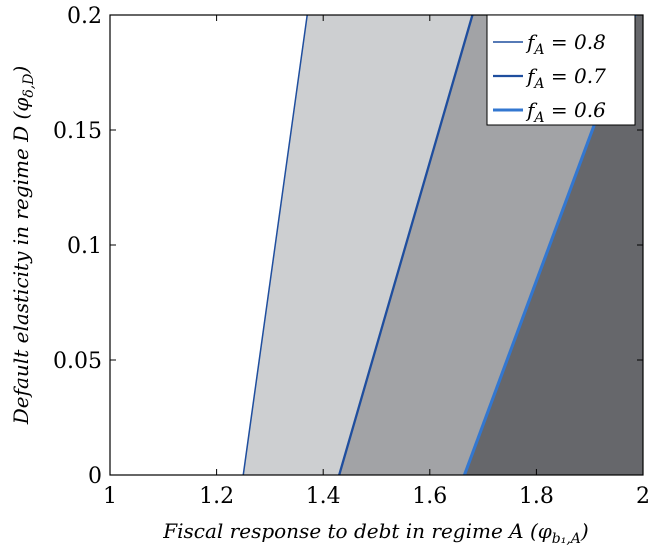 The height and width of the screenshot is (555, 661). Describe the element at coordinates (584, 531) in the screenshot. I see `x-axis-label-close: )` at that location.